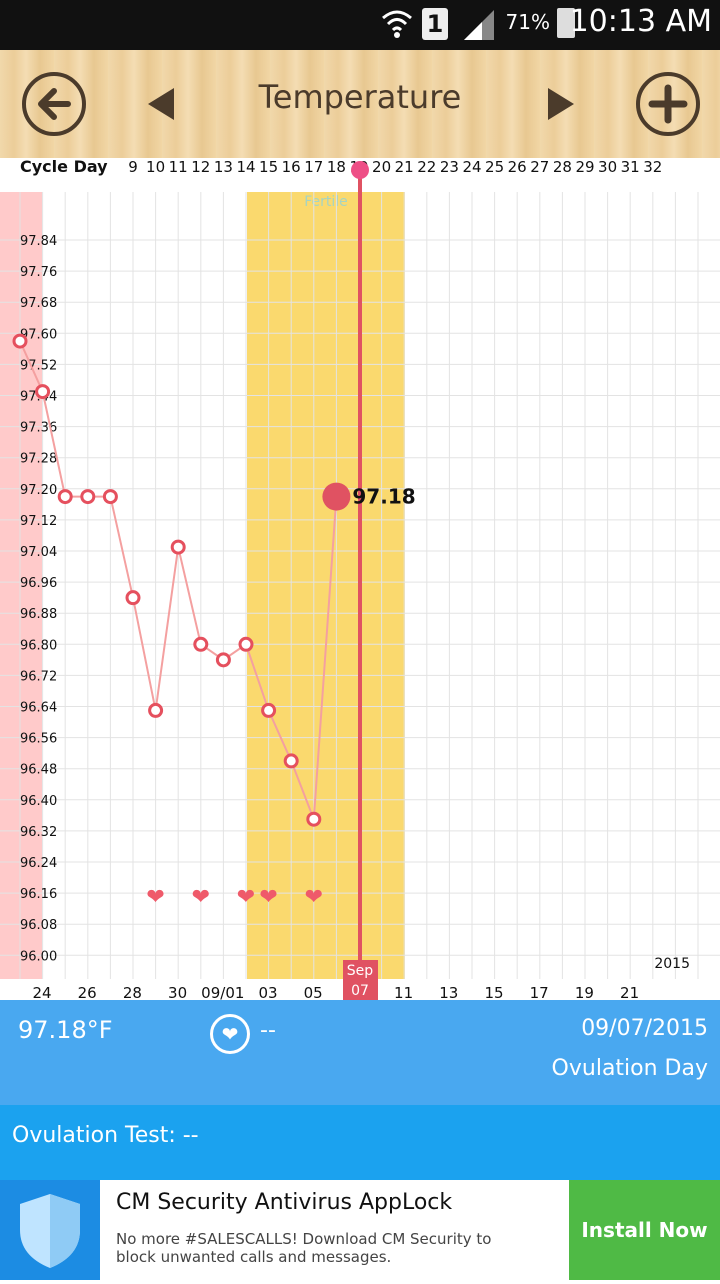  Describe the element at coordinates (426, 167) in the screenshot. I see `cycle-day-number: 22` at that location.